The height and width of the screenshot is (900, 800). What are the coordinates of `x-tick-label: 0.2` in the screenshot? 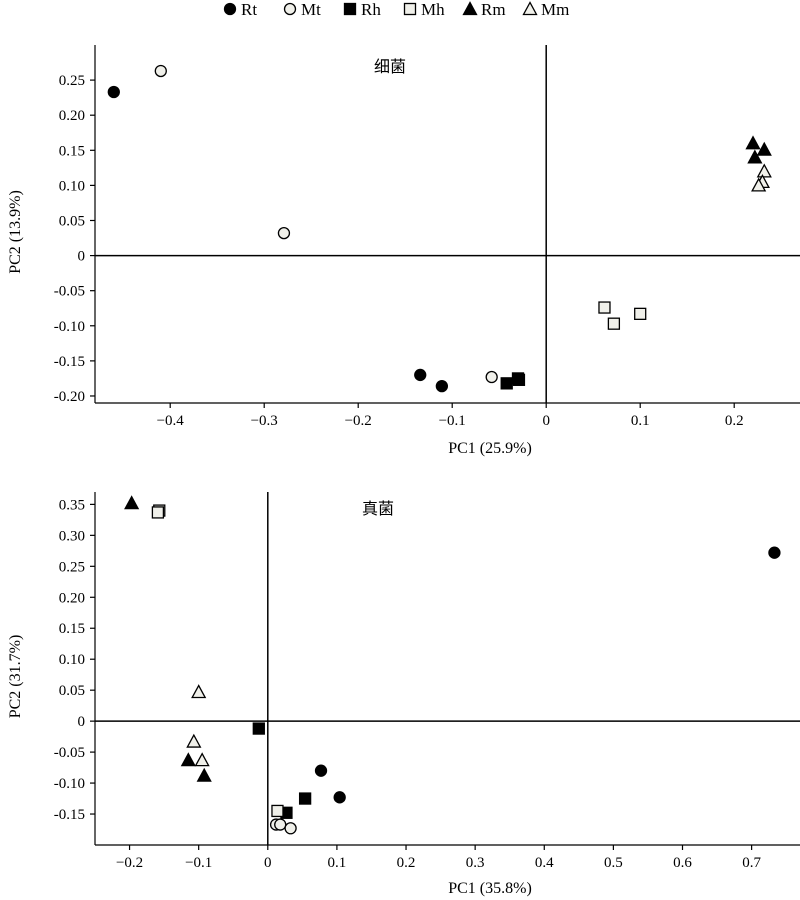 It's located at (406, 863).